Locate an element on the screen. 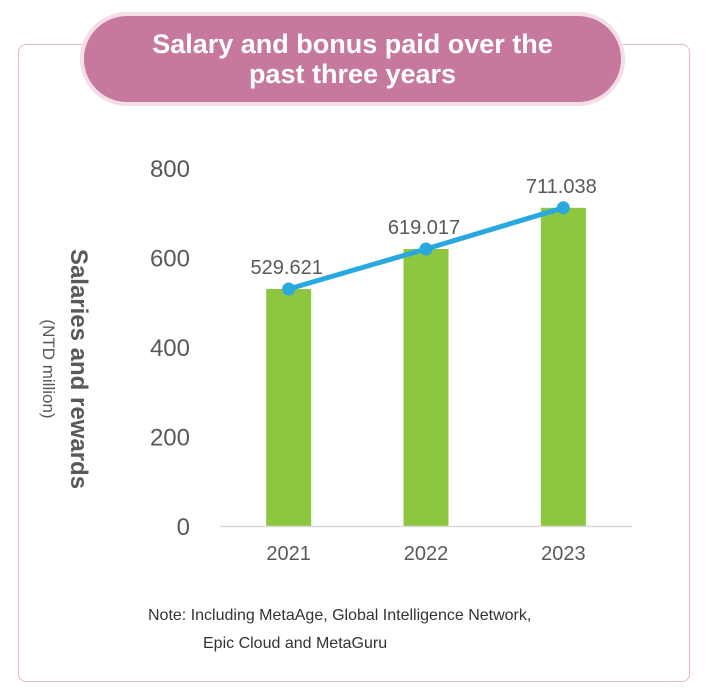 Image resolution: width=715 pixels, height=694 pixels. data-label-2023: 711.038 is located at coordinates (561, 187).